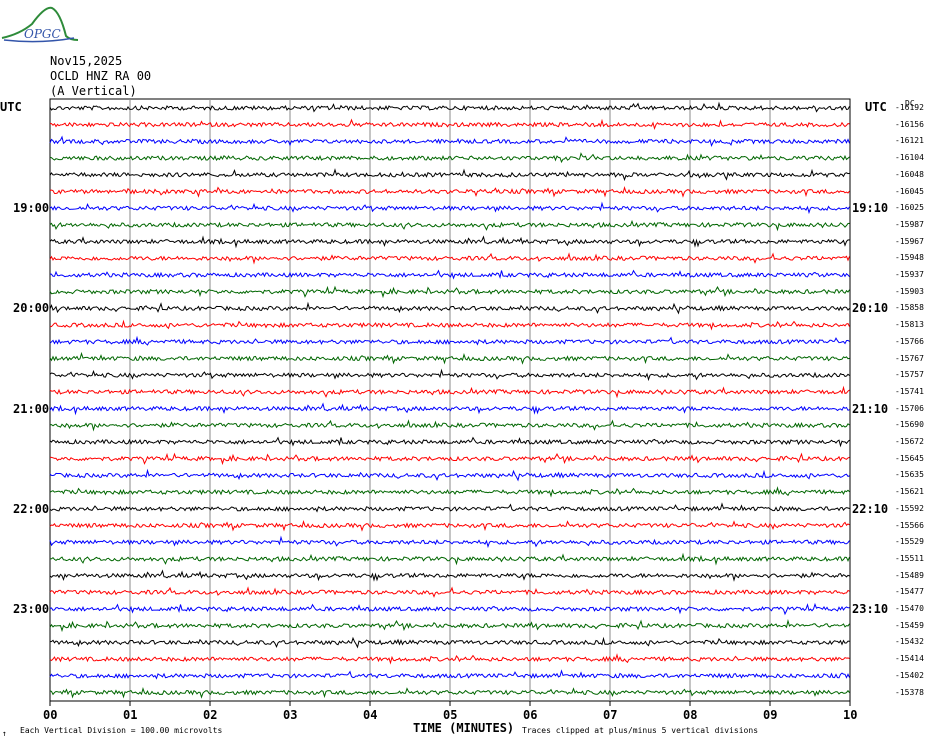 The image size is (930, 744). Describe the element at coordinates (909, 391) in the screenshot. I see `row-offset-label: -15741` at that location.